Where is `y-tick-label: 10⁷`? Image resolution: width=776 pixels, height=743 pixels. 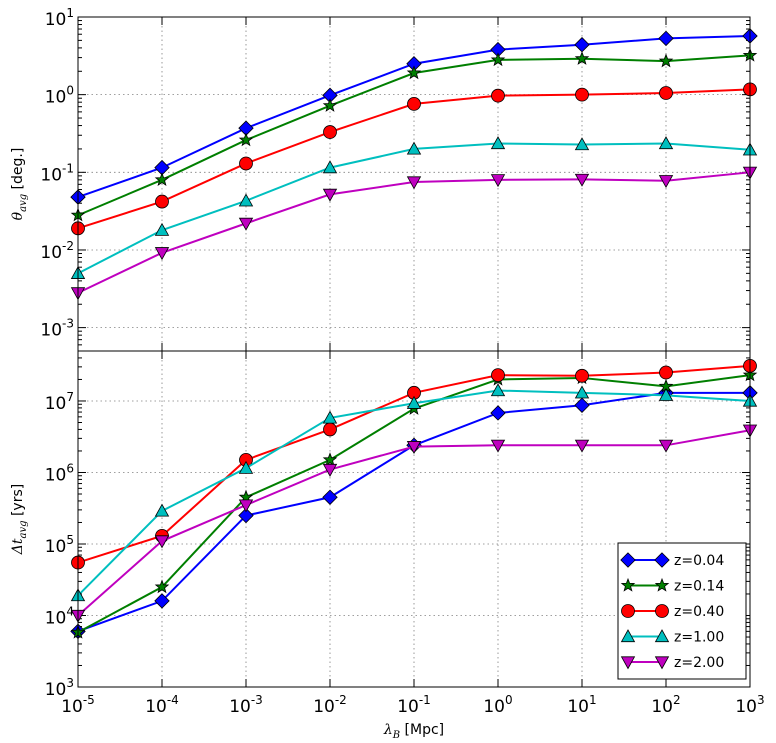 y-tick-label: 10⁷ is located at coordinates (59, 402).